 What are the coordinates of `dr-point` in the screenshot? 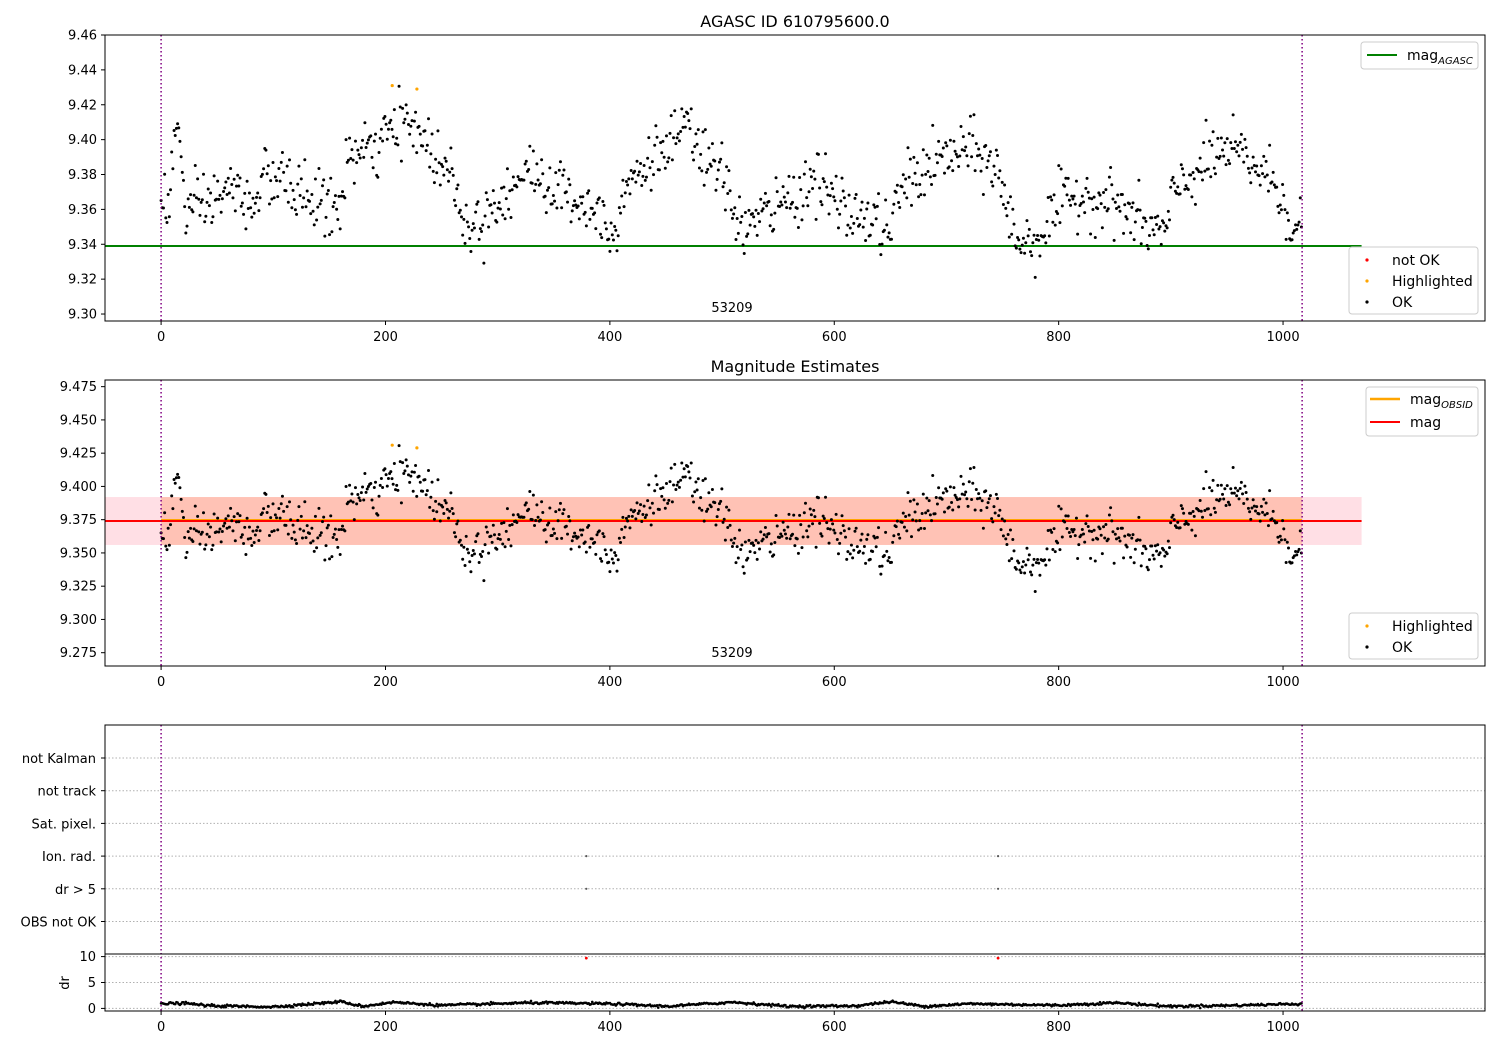 It's located at (335, 1001).